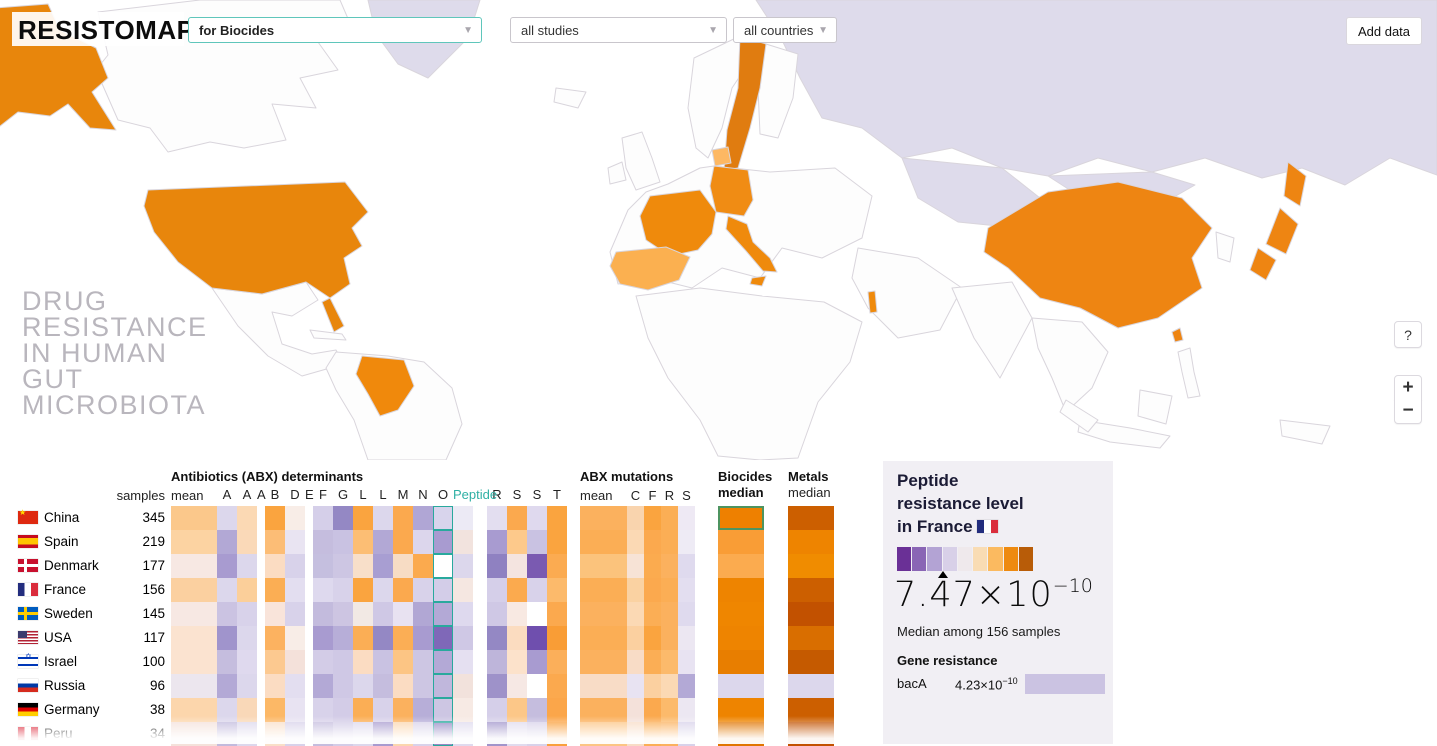 This screenshot has height=746, width=1437. Describe the element at coordinates (751, 251) in the screenshot. I see `map-country-italy` at that location.